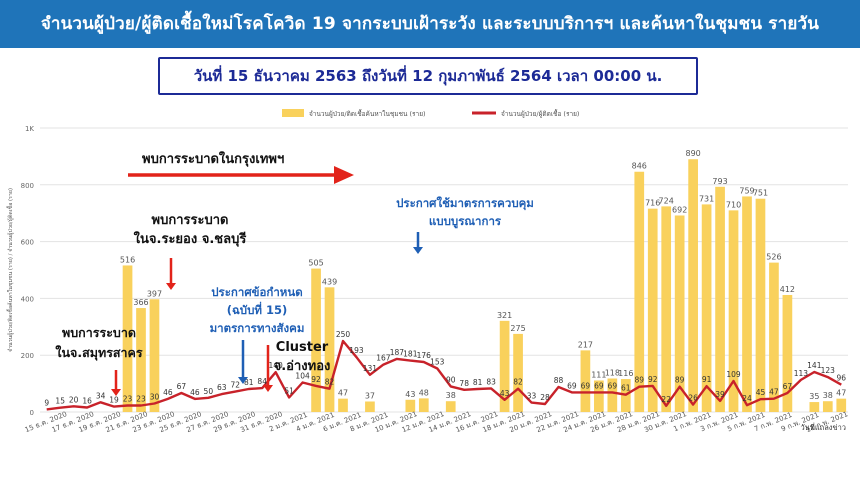  What do you see at coordinates (27, 356) in the screenshot?
I see `y-tick-label: 200` at bounding box center [27, 356].